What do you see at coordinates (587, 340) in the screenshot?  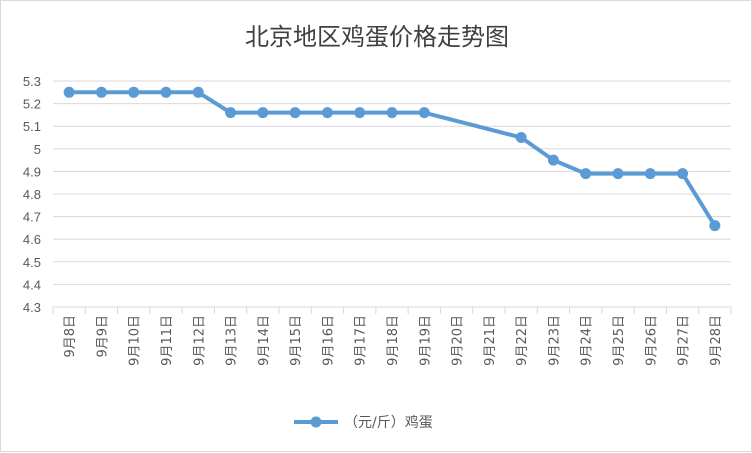 I see `x-tick-label: 9月24日` at bounding box center [587, 340].